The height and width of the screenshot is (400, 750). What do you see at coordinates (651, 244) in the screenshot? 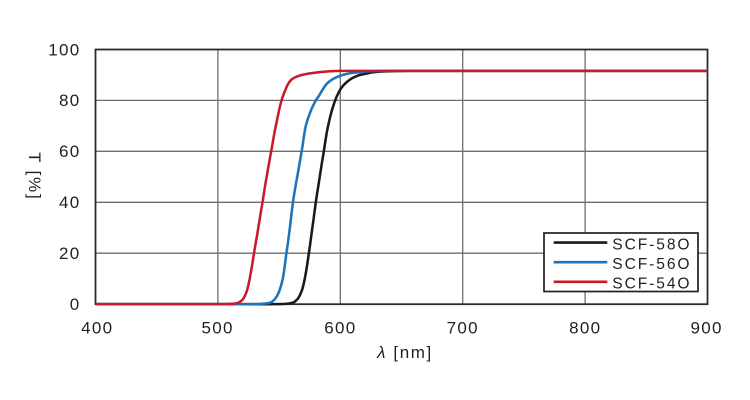
I see `svg-text: SCF-58O` at bounding box center [651, 244].